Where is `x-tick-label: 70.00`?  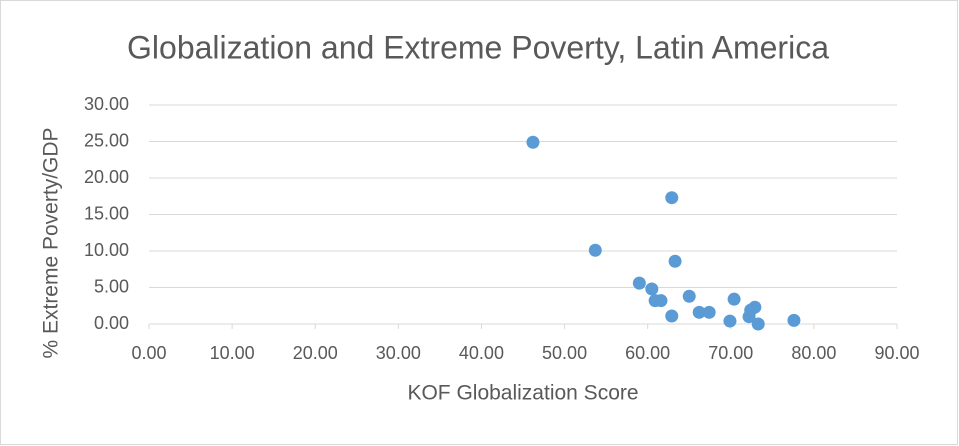 x-tick-label: 70.00 is located at coordinates (730, 353).